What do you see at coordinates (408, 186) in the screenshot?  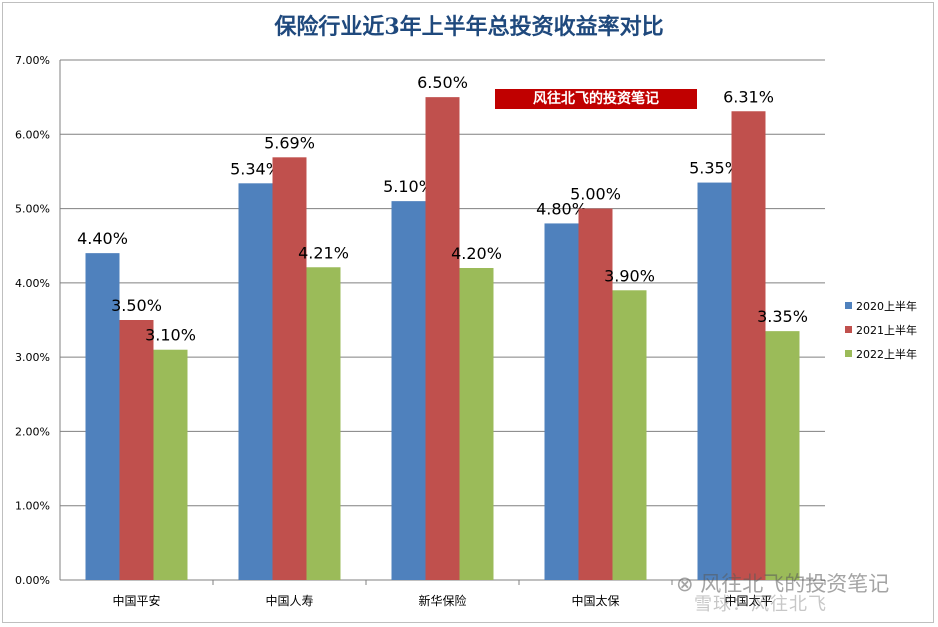 I see `data-label: 5.10%` at bounding box center [408, 186].